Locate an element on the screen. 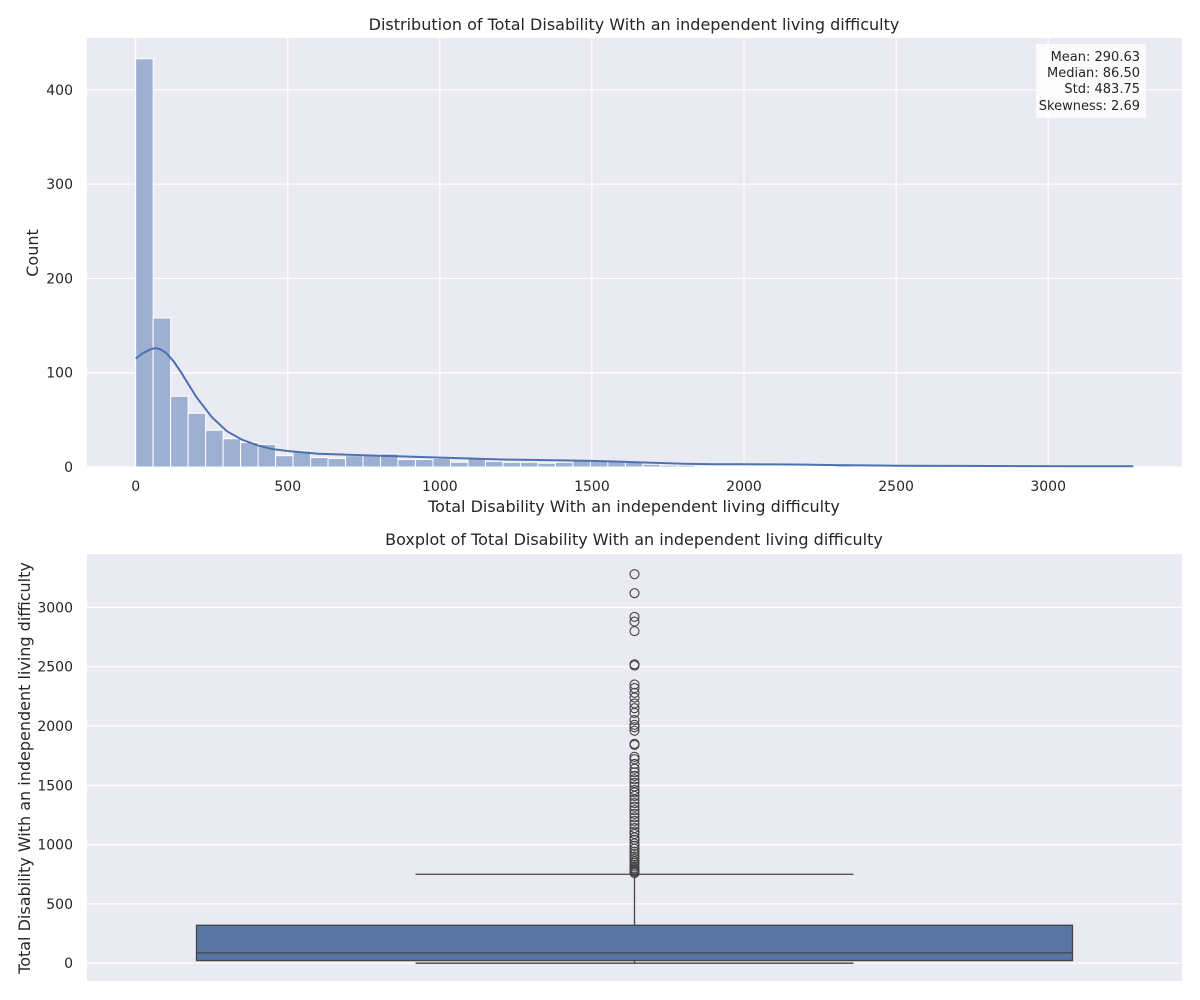 Image resolution: width=1200 pixels, height=1000 pixels. y-tick-label: 3000 is located at coordinates (55, 608).